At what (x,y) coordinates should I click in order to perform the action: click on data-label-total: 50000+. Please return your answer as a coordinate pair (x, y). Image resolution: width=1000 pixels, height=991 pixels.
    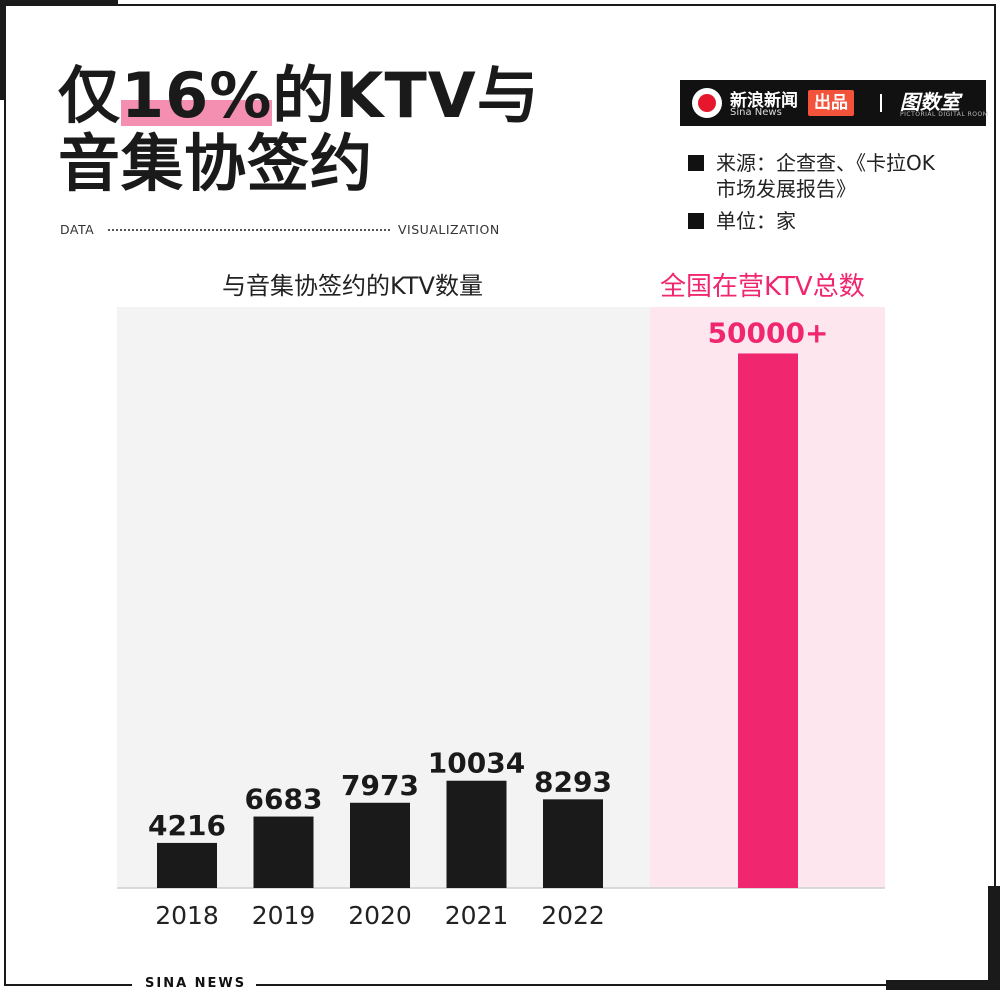
    Looking at the image, I should click on (768, 332).